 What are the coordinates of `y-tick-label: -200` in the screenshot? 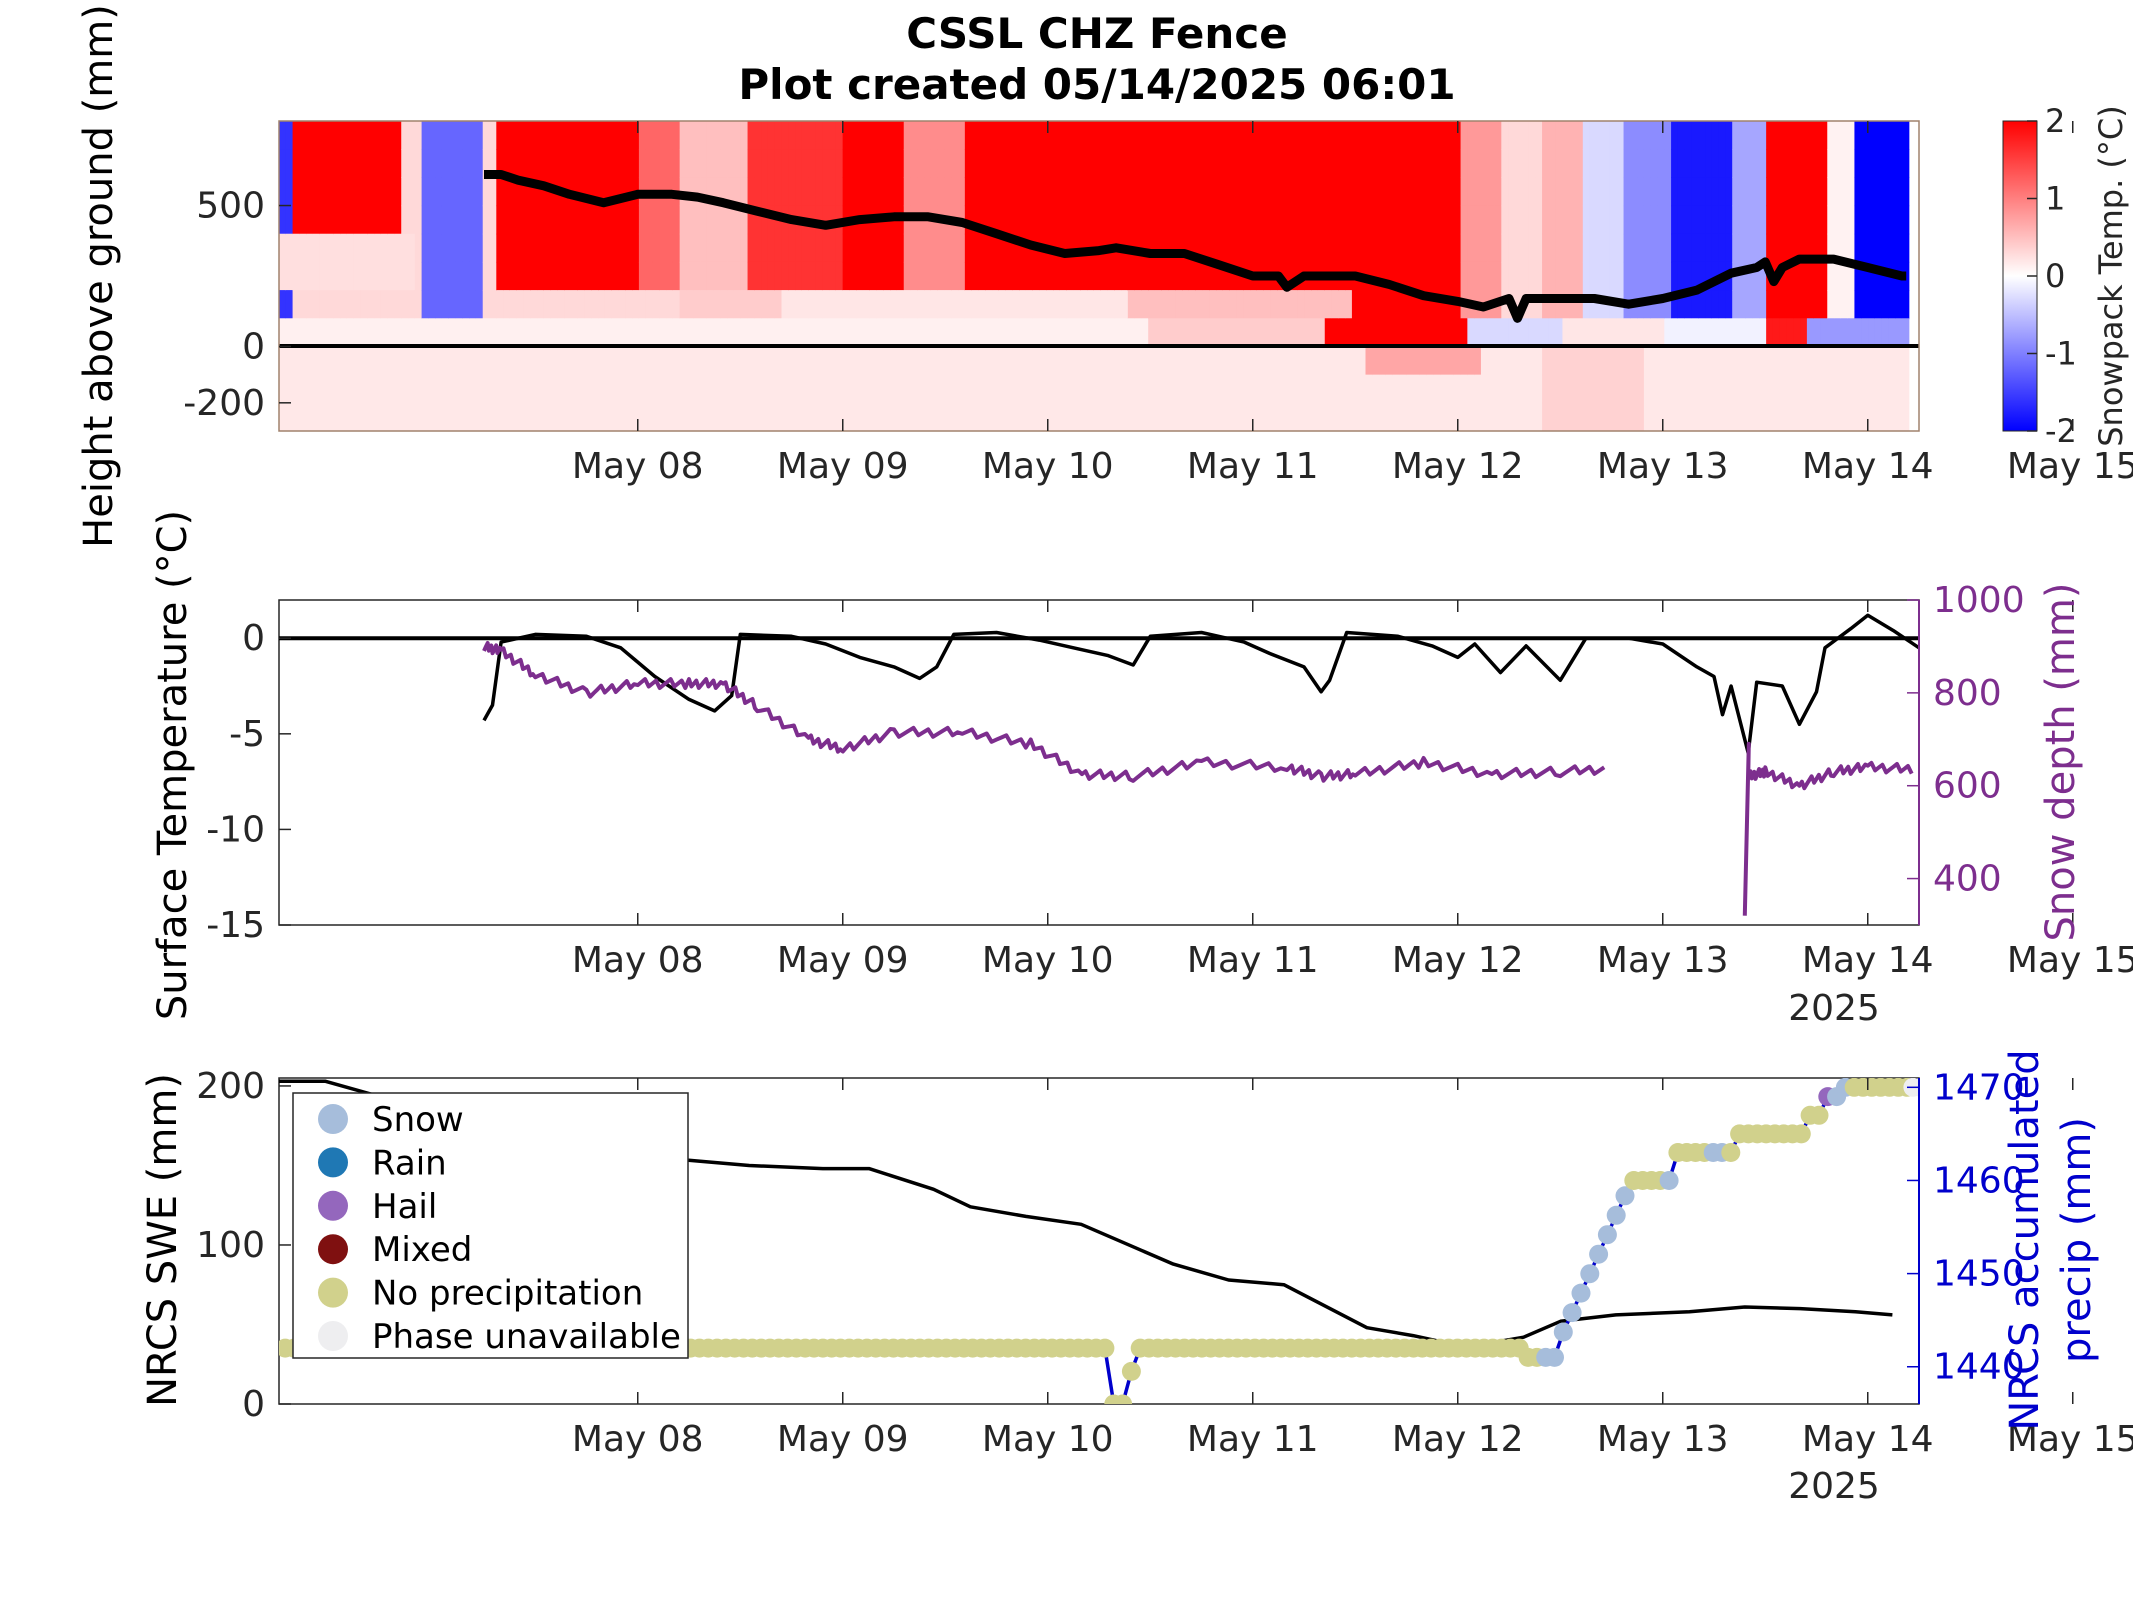 It's located at (224, 403).